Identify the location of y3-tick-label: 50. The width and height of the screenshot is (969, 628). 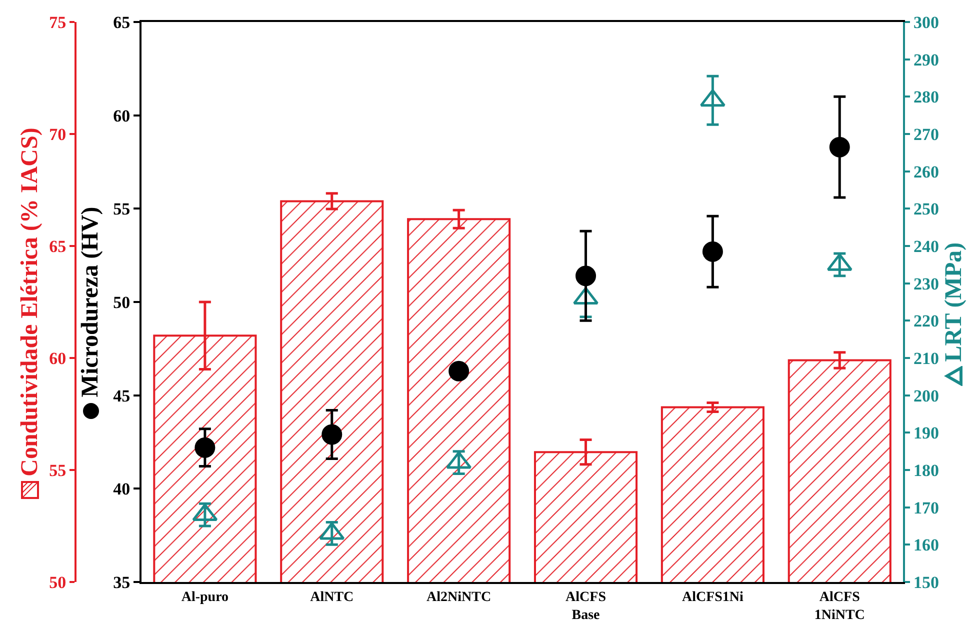
(57, 582).